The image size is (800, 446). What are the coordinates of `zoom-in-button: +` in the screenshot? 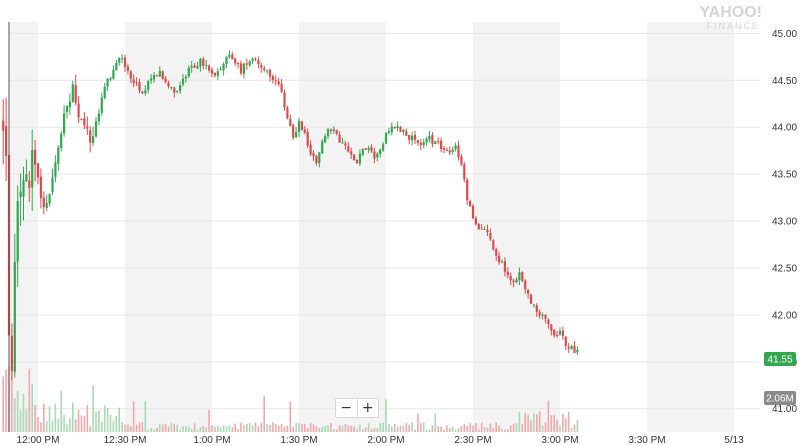 It's located at (367, 408).